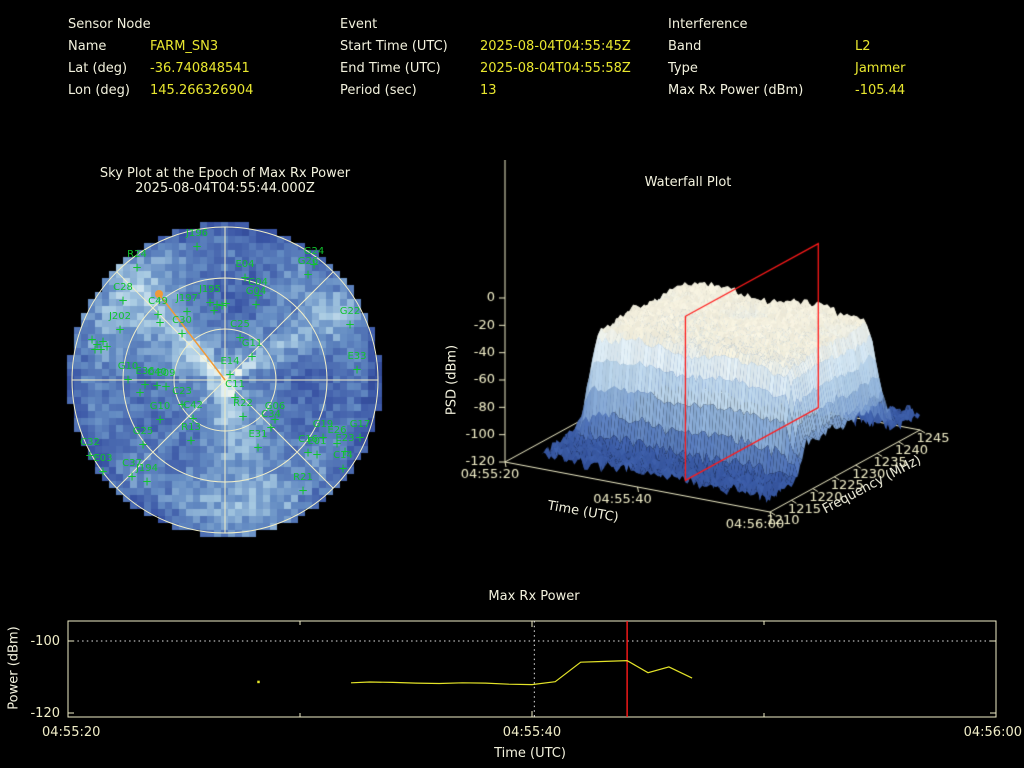 This screenshot has height=768, width=1024. Describe the element at coordinates (71, 732) in the screenshot. I see `x-tick-label: 04:55:20` at that location.